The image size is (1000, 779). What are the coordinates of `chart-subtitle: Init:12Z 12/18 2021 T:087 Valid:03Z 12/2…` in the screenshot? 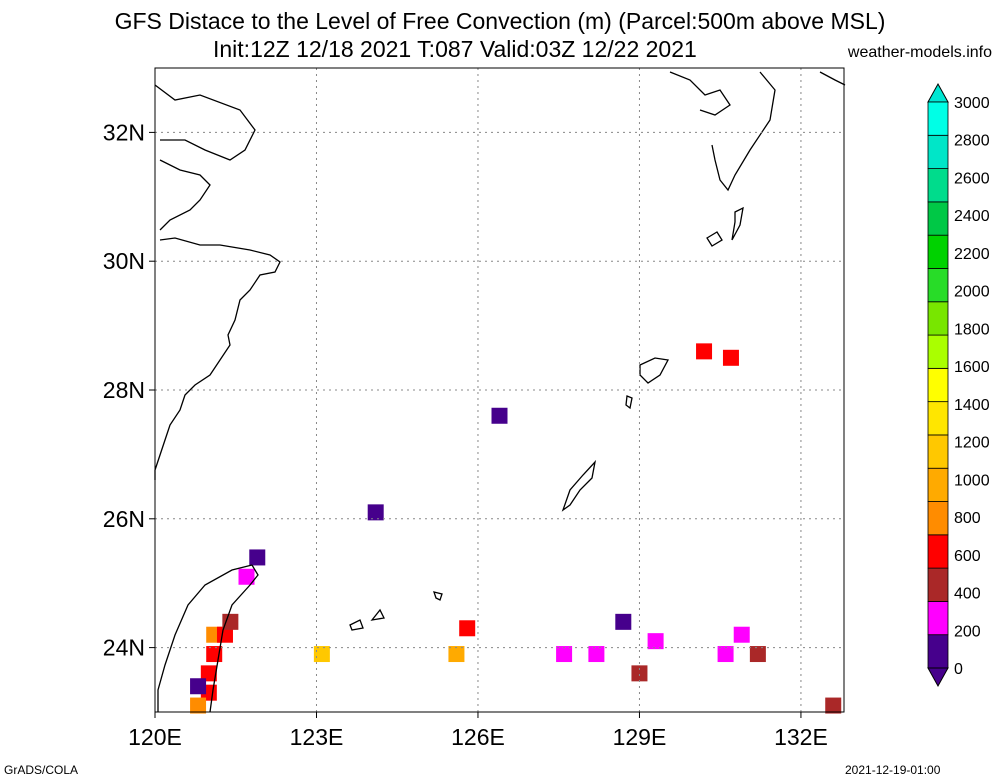 It's located at (455, 49).